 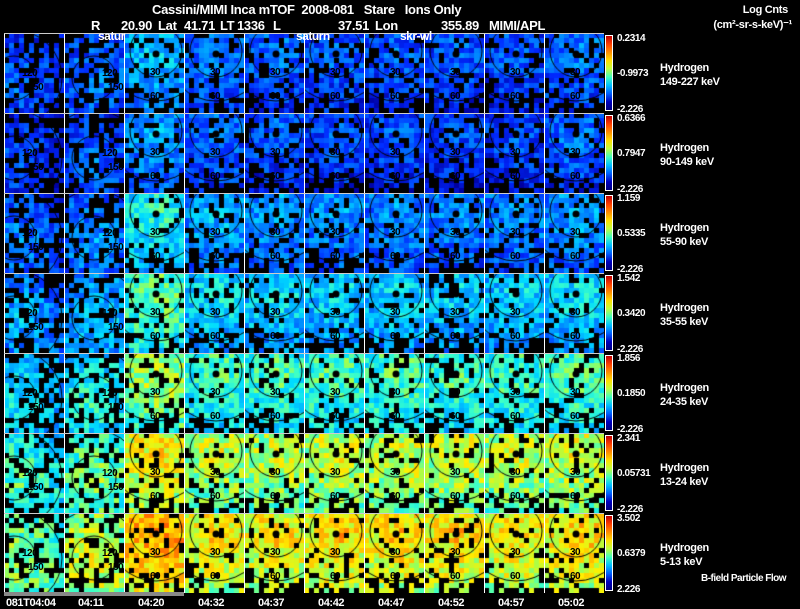 What do you see at coordinates (277, 25) in the screenshot?
I see `l-label: L` at bounding box center [277, 25].